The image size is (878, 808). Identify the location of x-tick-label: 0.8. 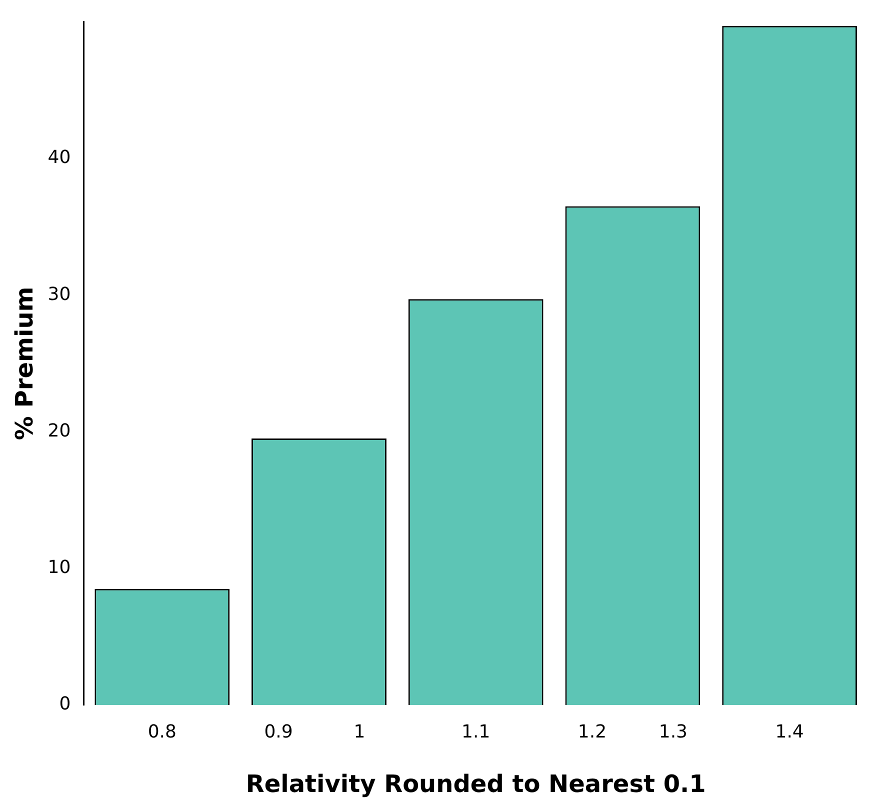
(162, 732).